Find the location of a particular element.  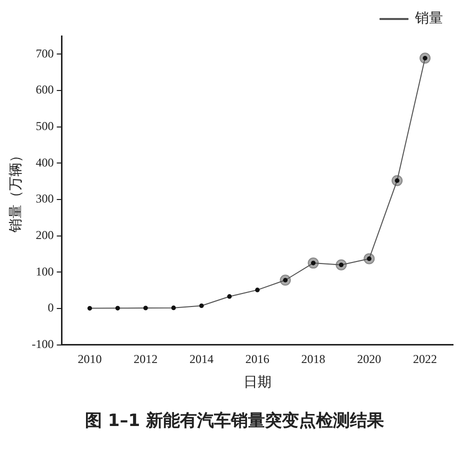

x-tick-label: 2014 is located at coordinates (202, 359).